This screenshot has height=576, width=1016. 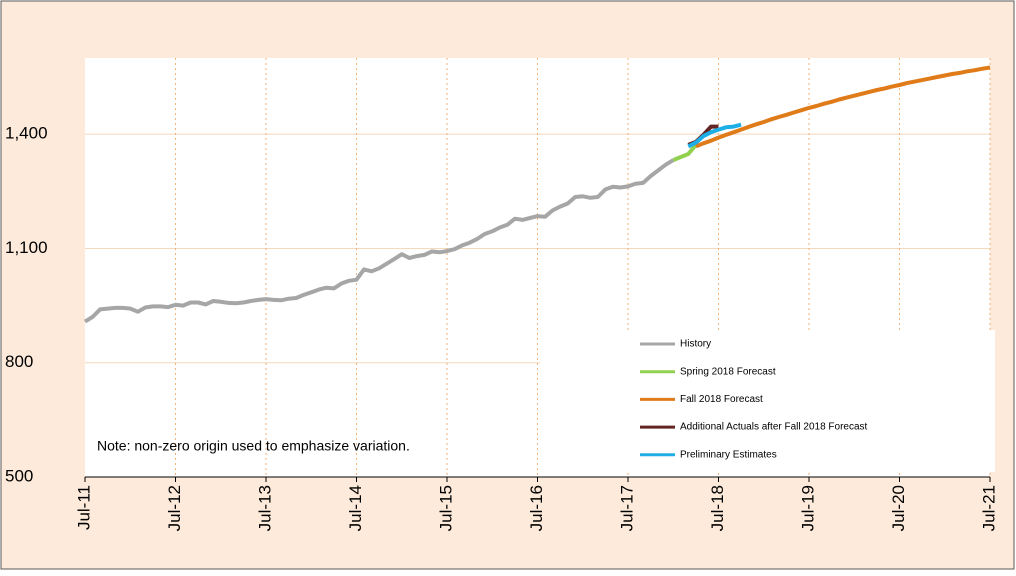 I want to click on legend-label: Fall 2018 Forecast, so click(x=721, y=399).